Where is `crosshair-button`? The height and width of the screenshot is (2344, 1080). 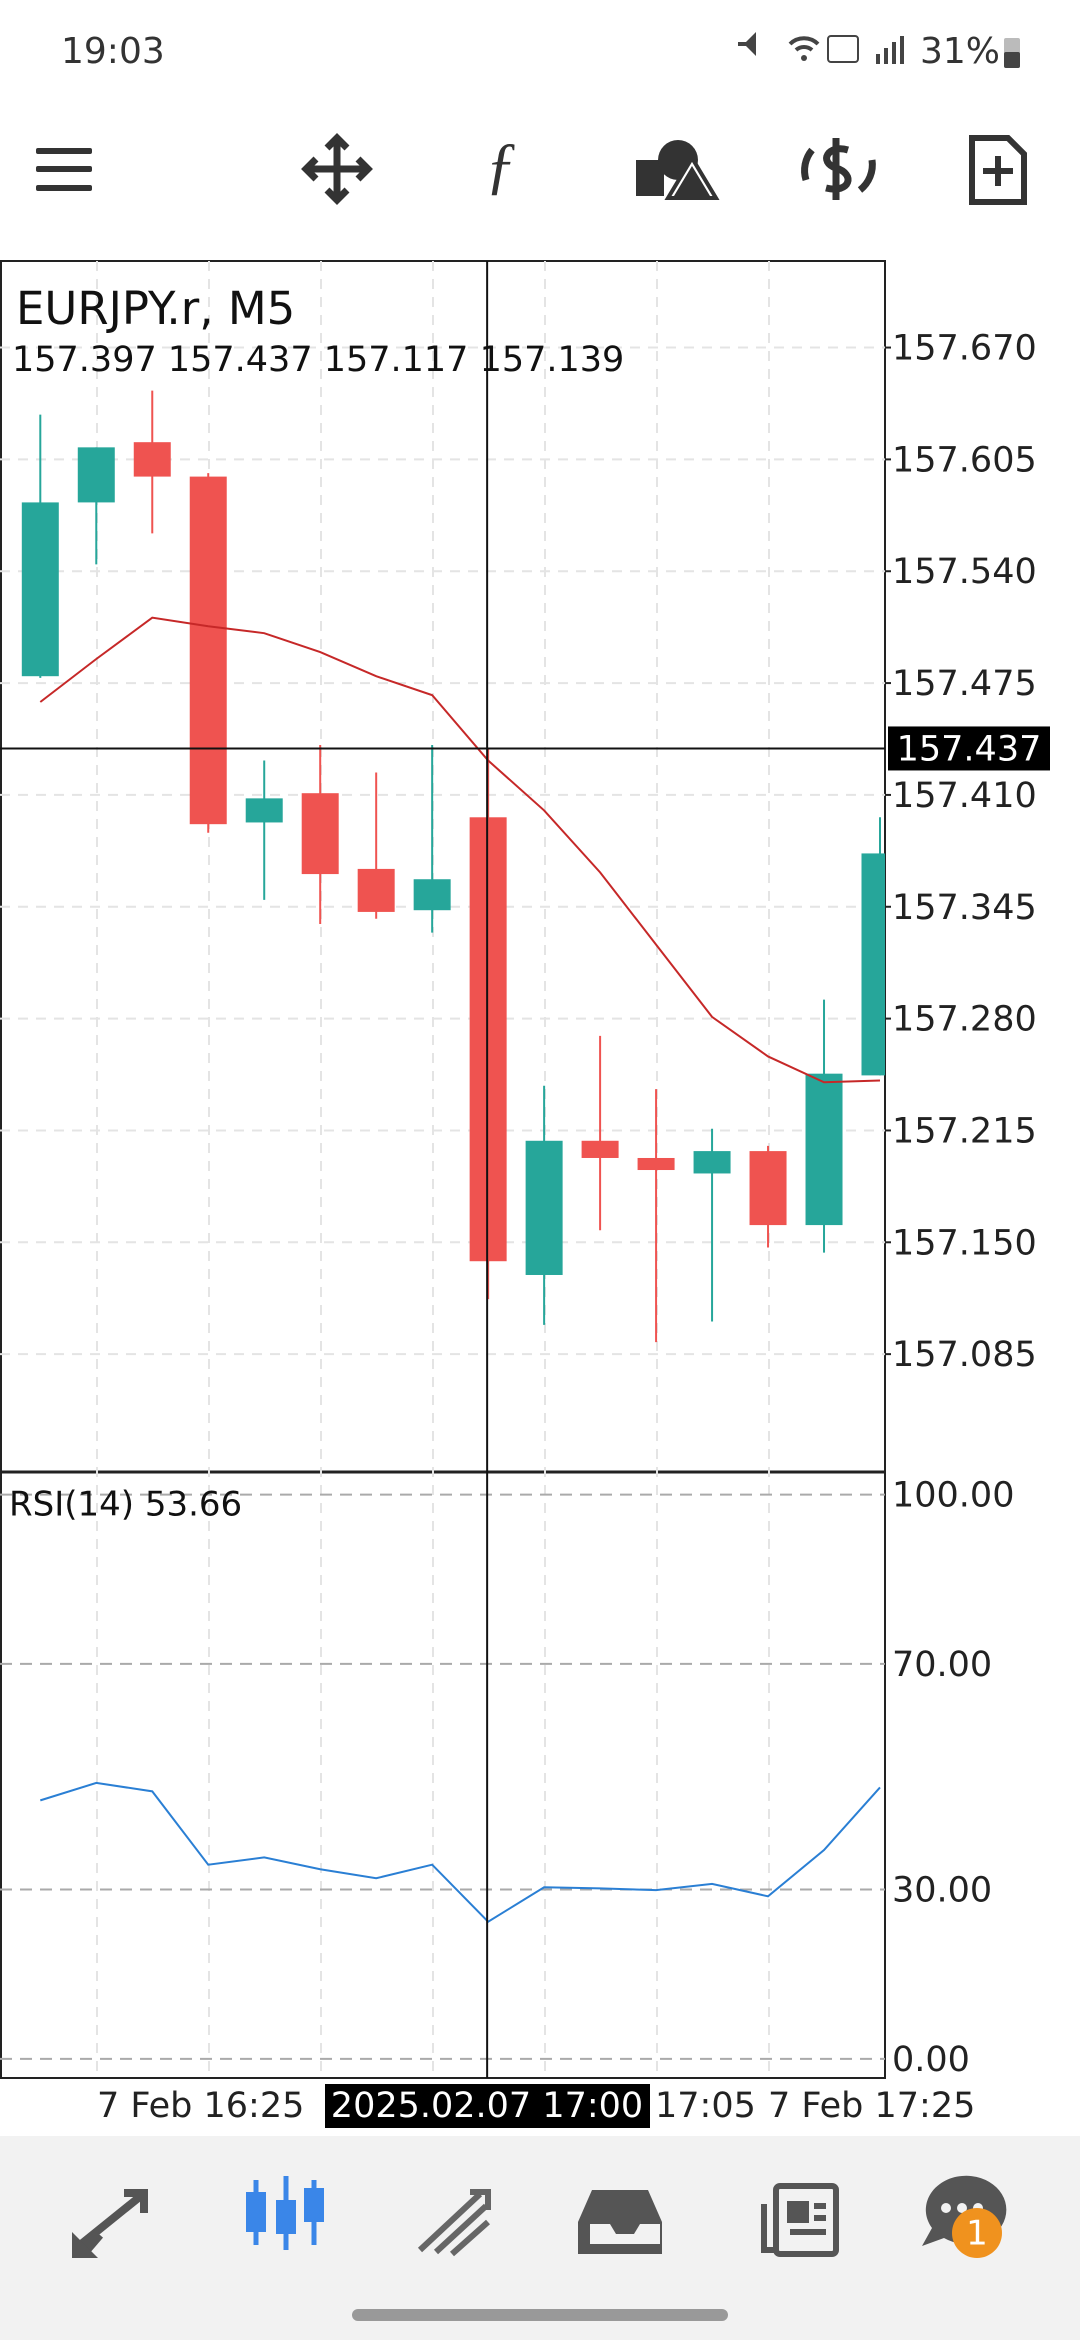 crosshair-button is located at coordinates (337, 169).